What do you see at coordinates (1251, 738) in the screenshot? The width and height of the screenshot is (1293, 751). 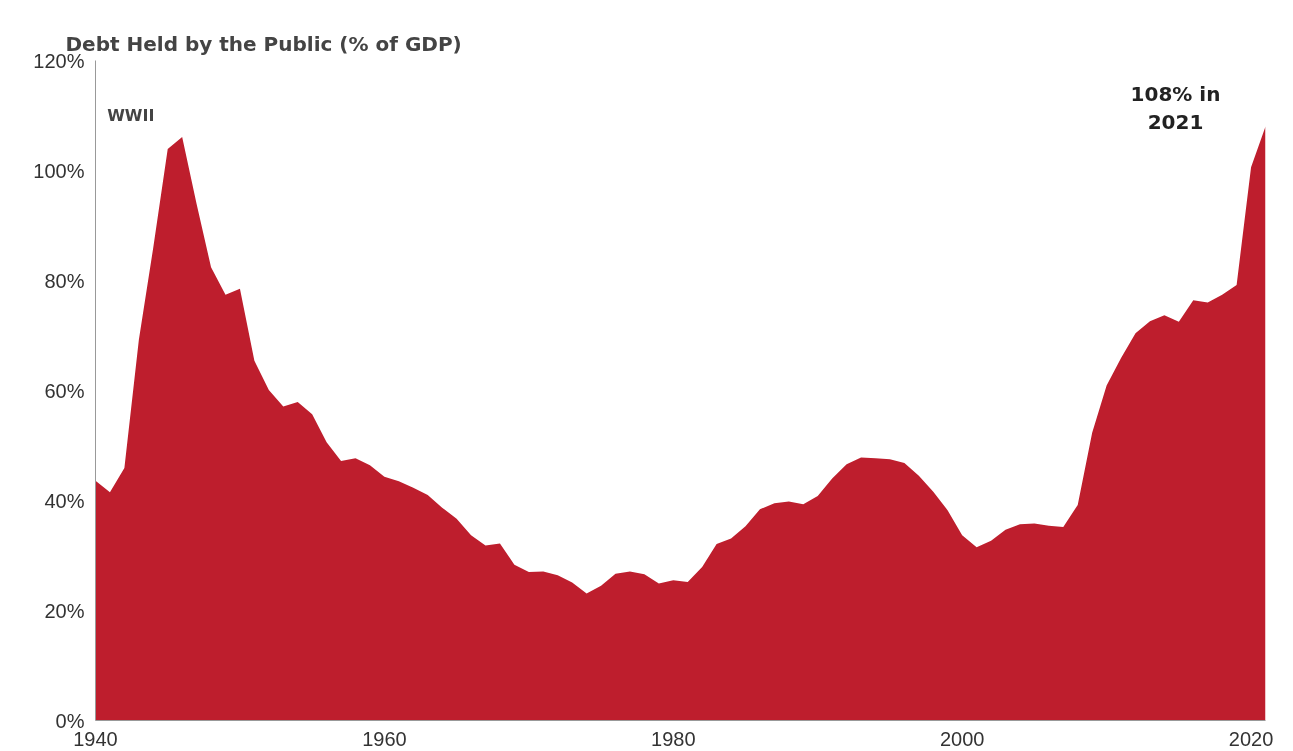 I see `x-tick-label: 2020` at bounding box center [1251, 738].